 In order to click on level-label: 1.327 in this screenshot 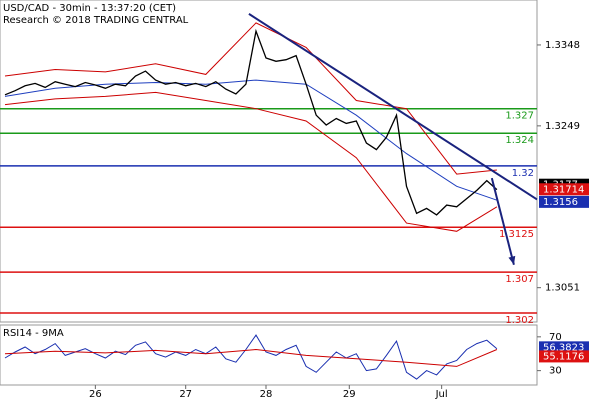, I will do `click(519, 116)`.